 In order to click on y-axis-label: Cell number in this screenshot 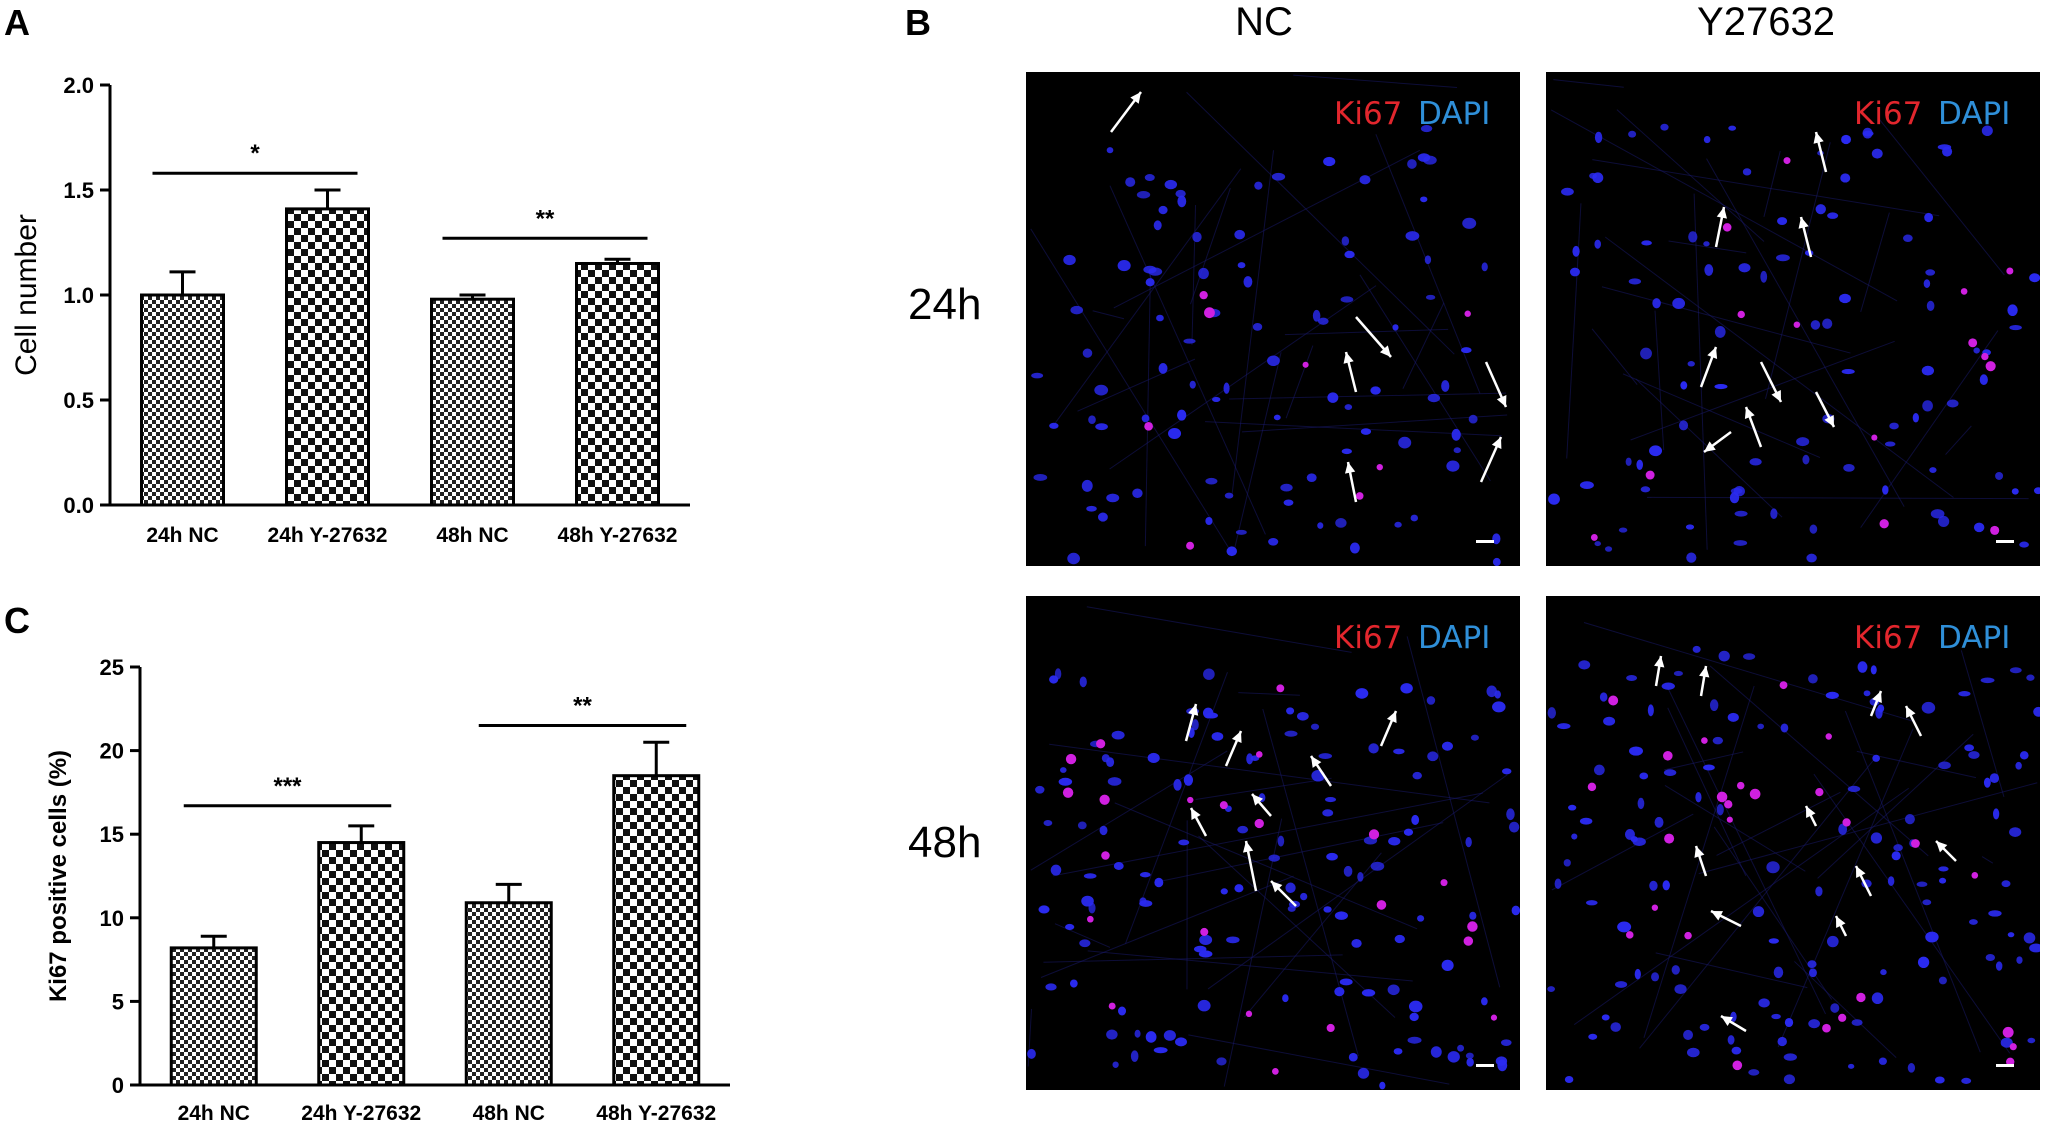, I will do `click(26, 295)`.